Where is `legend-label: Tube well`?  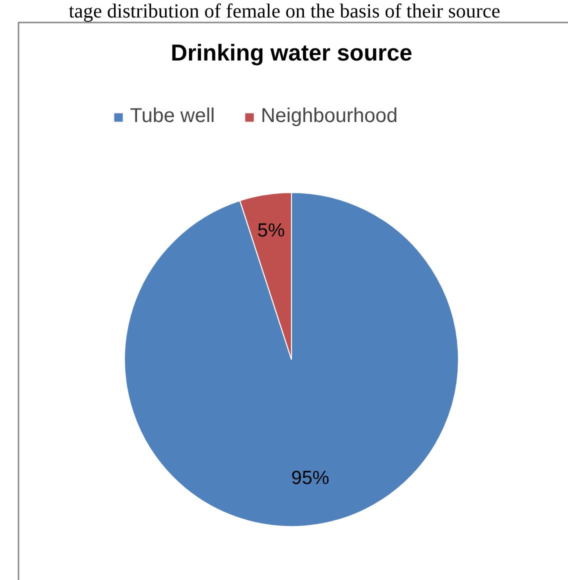 legend-label: Tube well is located at coordinates (172, 116).